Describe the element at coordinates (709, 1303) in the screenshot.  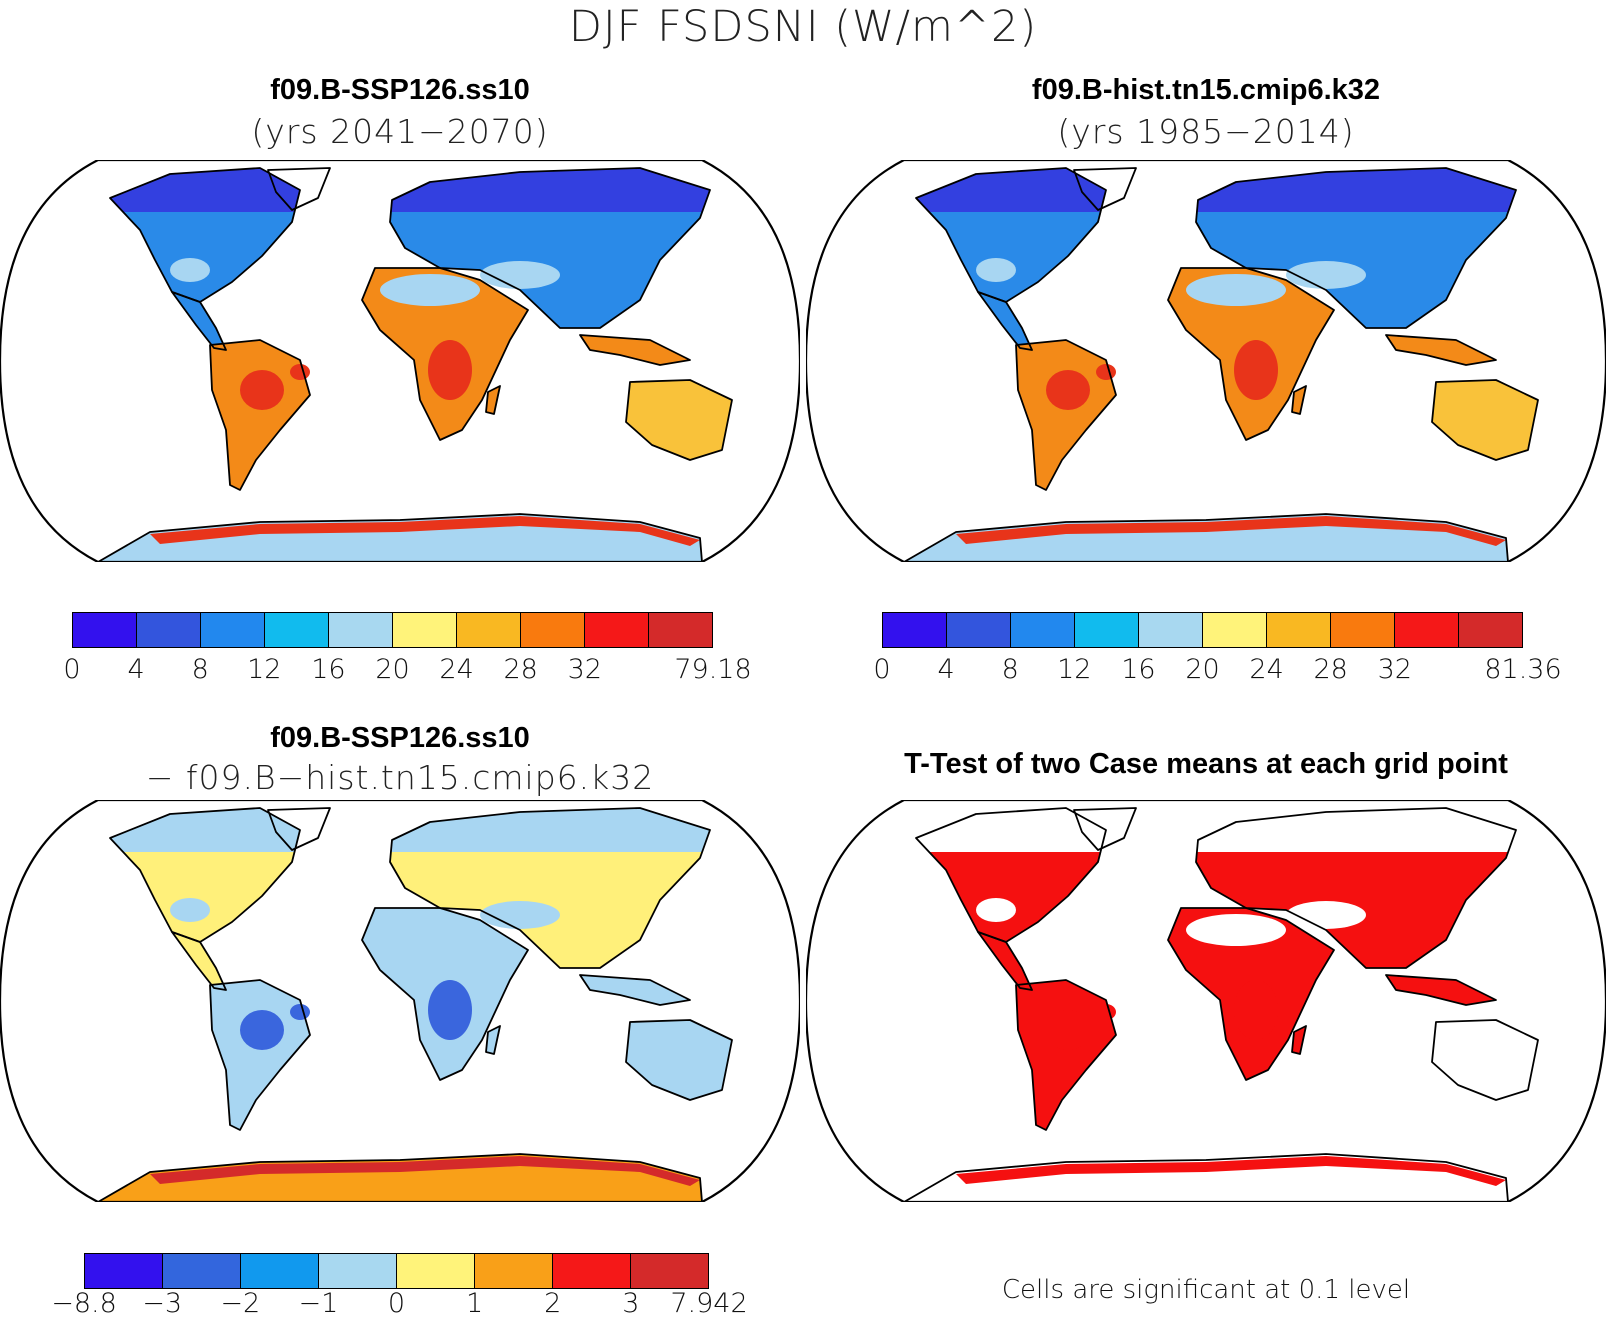
I see `colorbar-tick-label: 7.942` at that location.